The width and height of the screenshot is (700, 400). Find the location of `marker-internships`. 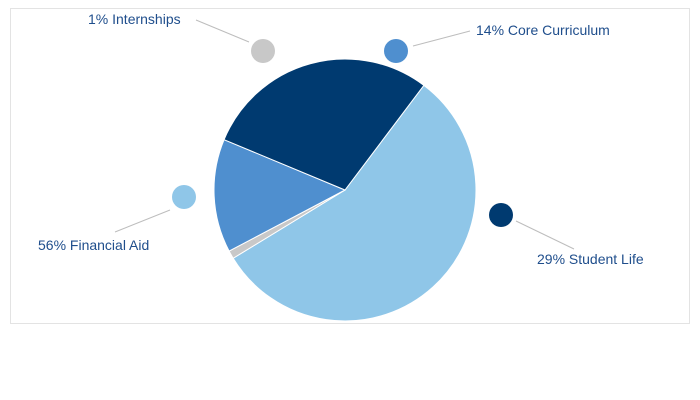

marker-internships is located at coordinates (263, 51).